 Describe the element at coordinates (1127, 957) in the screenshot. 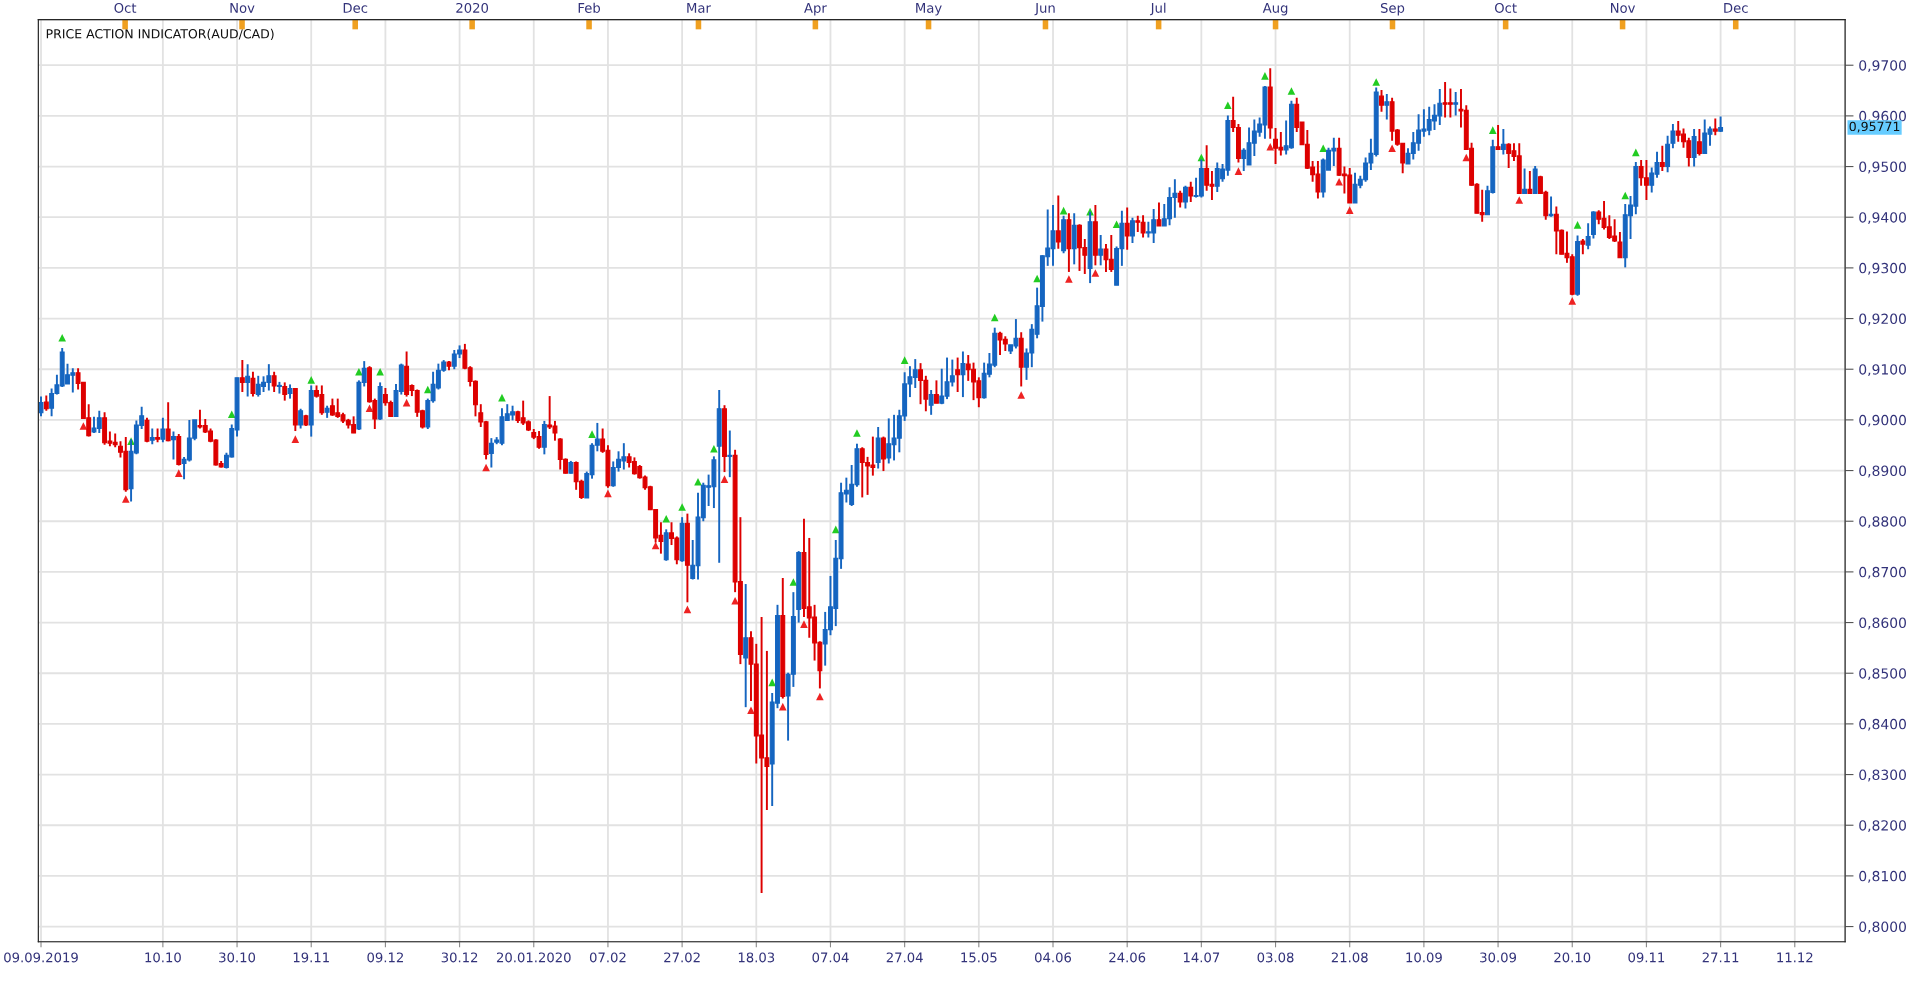

I see `x-tick-label: 24.06` at that location.